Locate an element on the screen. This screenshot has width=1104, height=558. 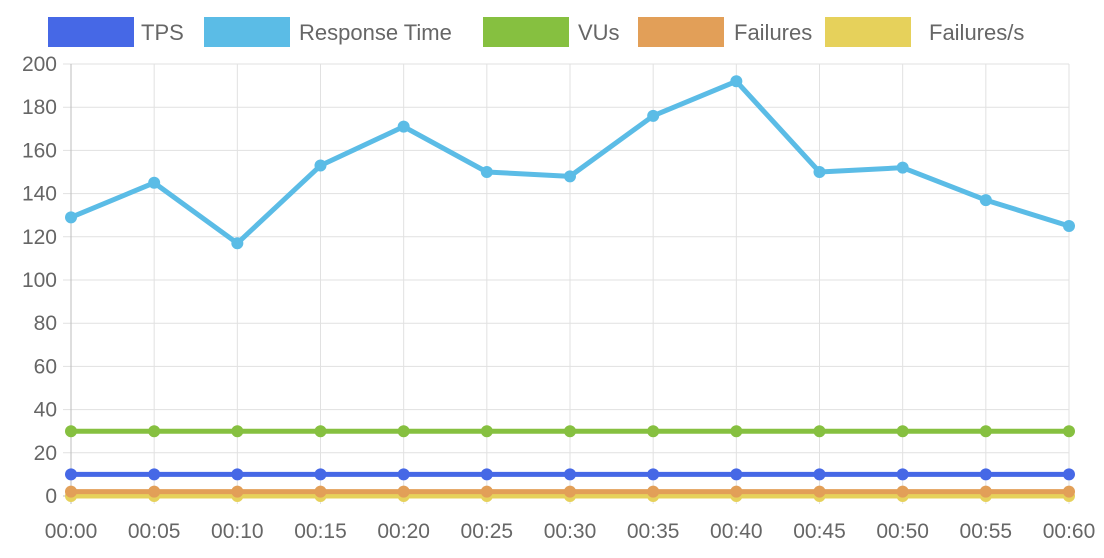
y-tick-label: 60 is located at coordinates (45, 366).